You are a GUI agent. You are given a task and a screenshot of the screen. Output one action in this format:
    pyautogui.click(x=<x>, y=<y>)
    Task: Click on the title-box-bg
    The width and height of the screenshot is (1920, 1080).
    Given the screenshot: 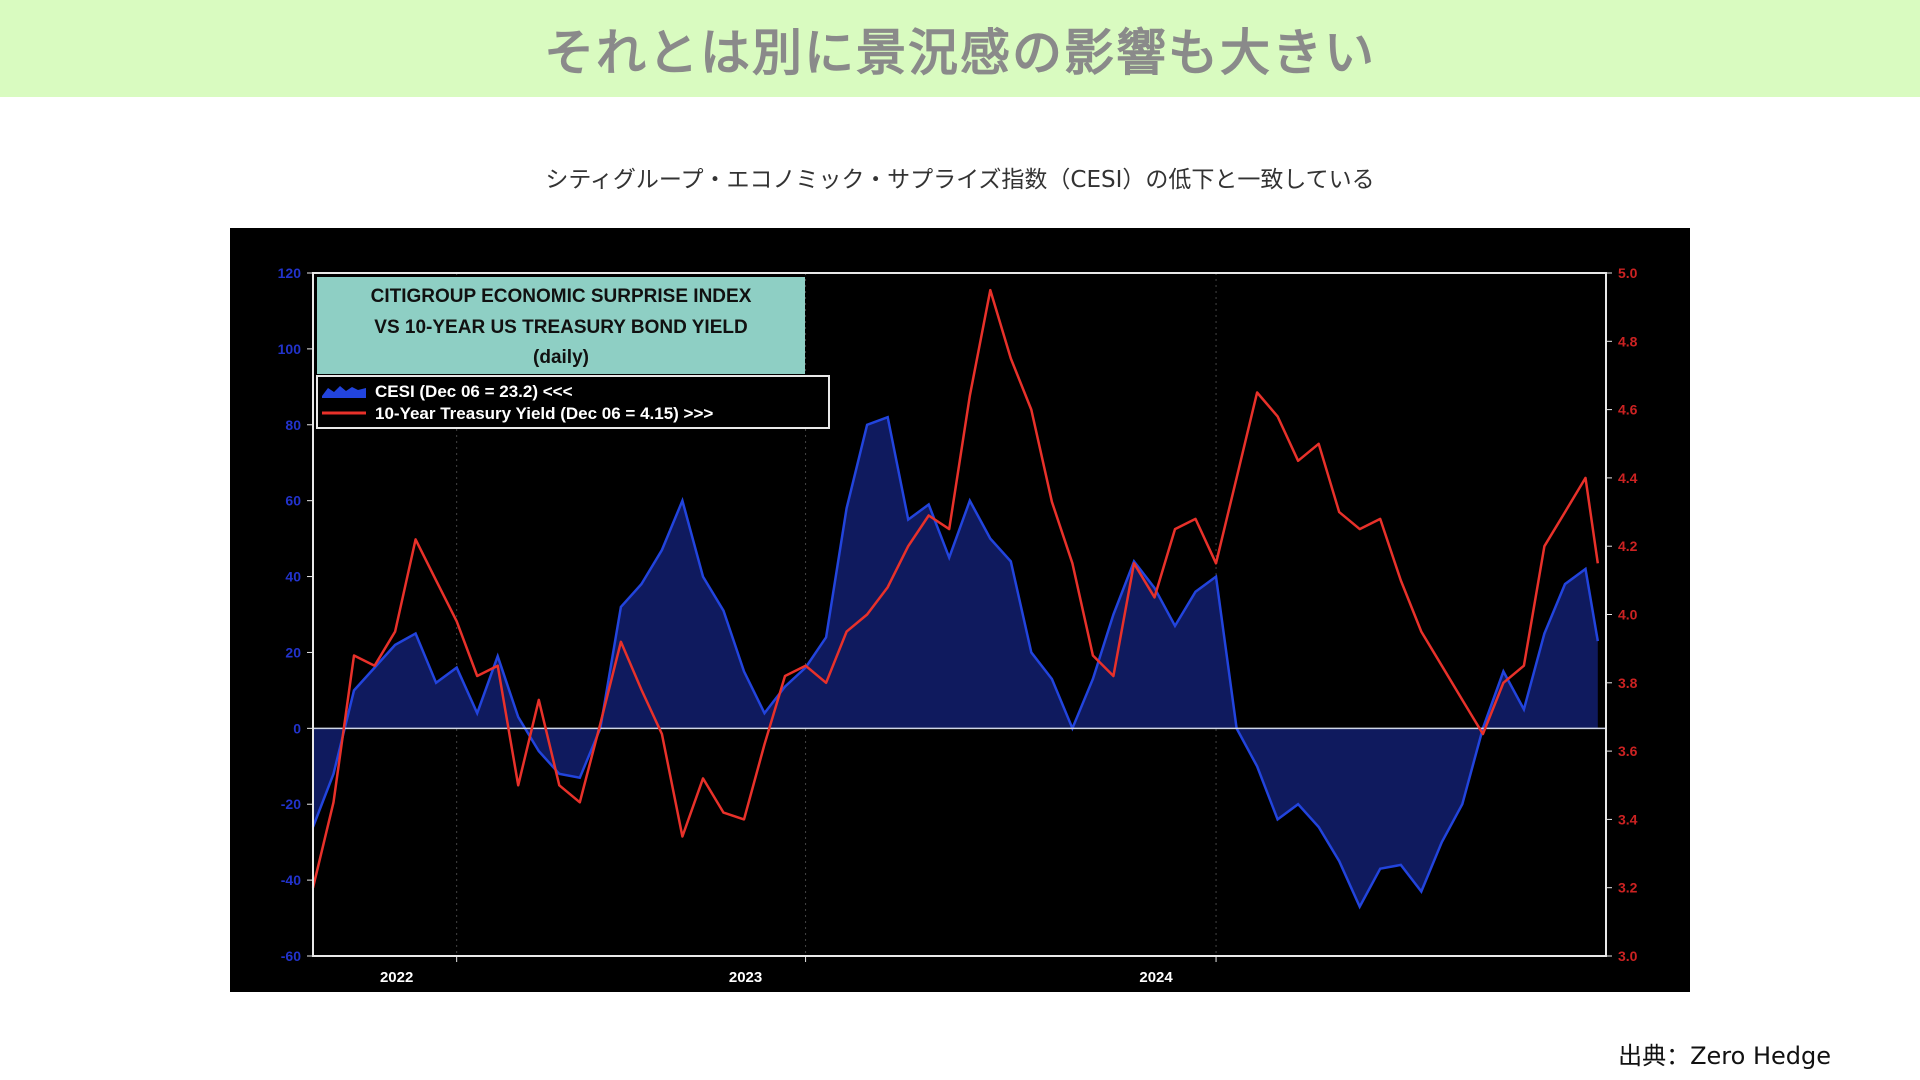 What is the action you would take?
    pyautogui.click(x=561, y=325)
    